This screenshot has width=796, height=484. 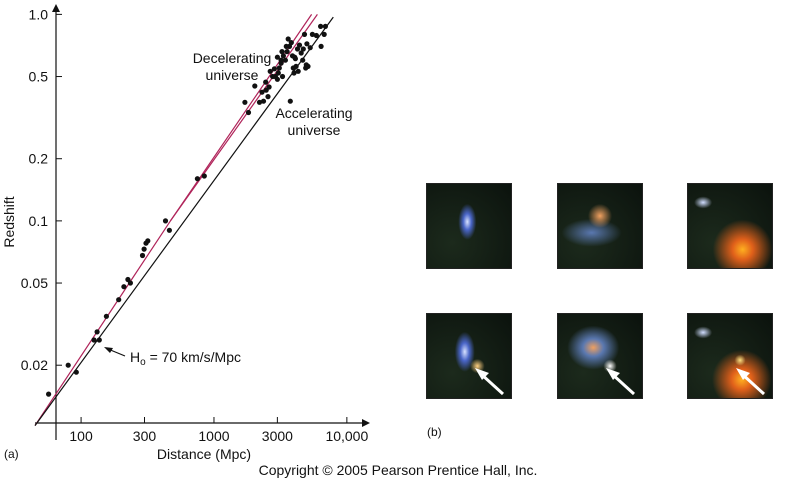 I want to click on galaxy-after-2-image, so click(x=600, y=356).